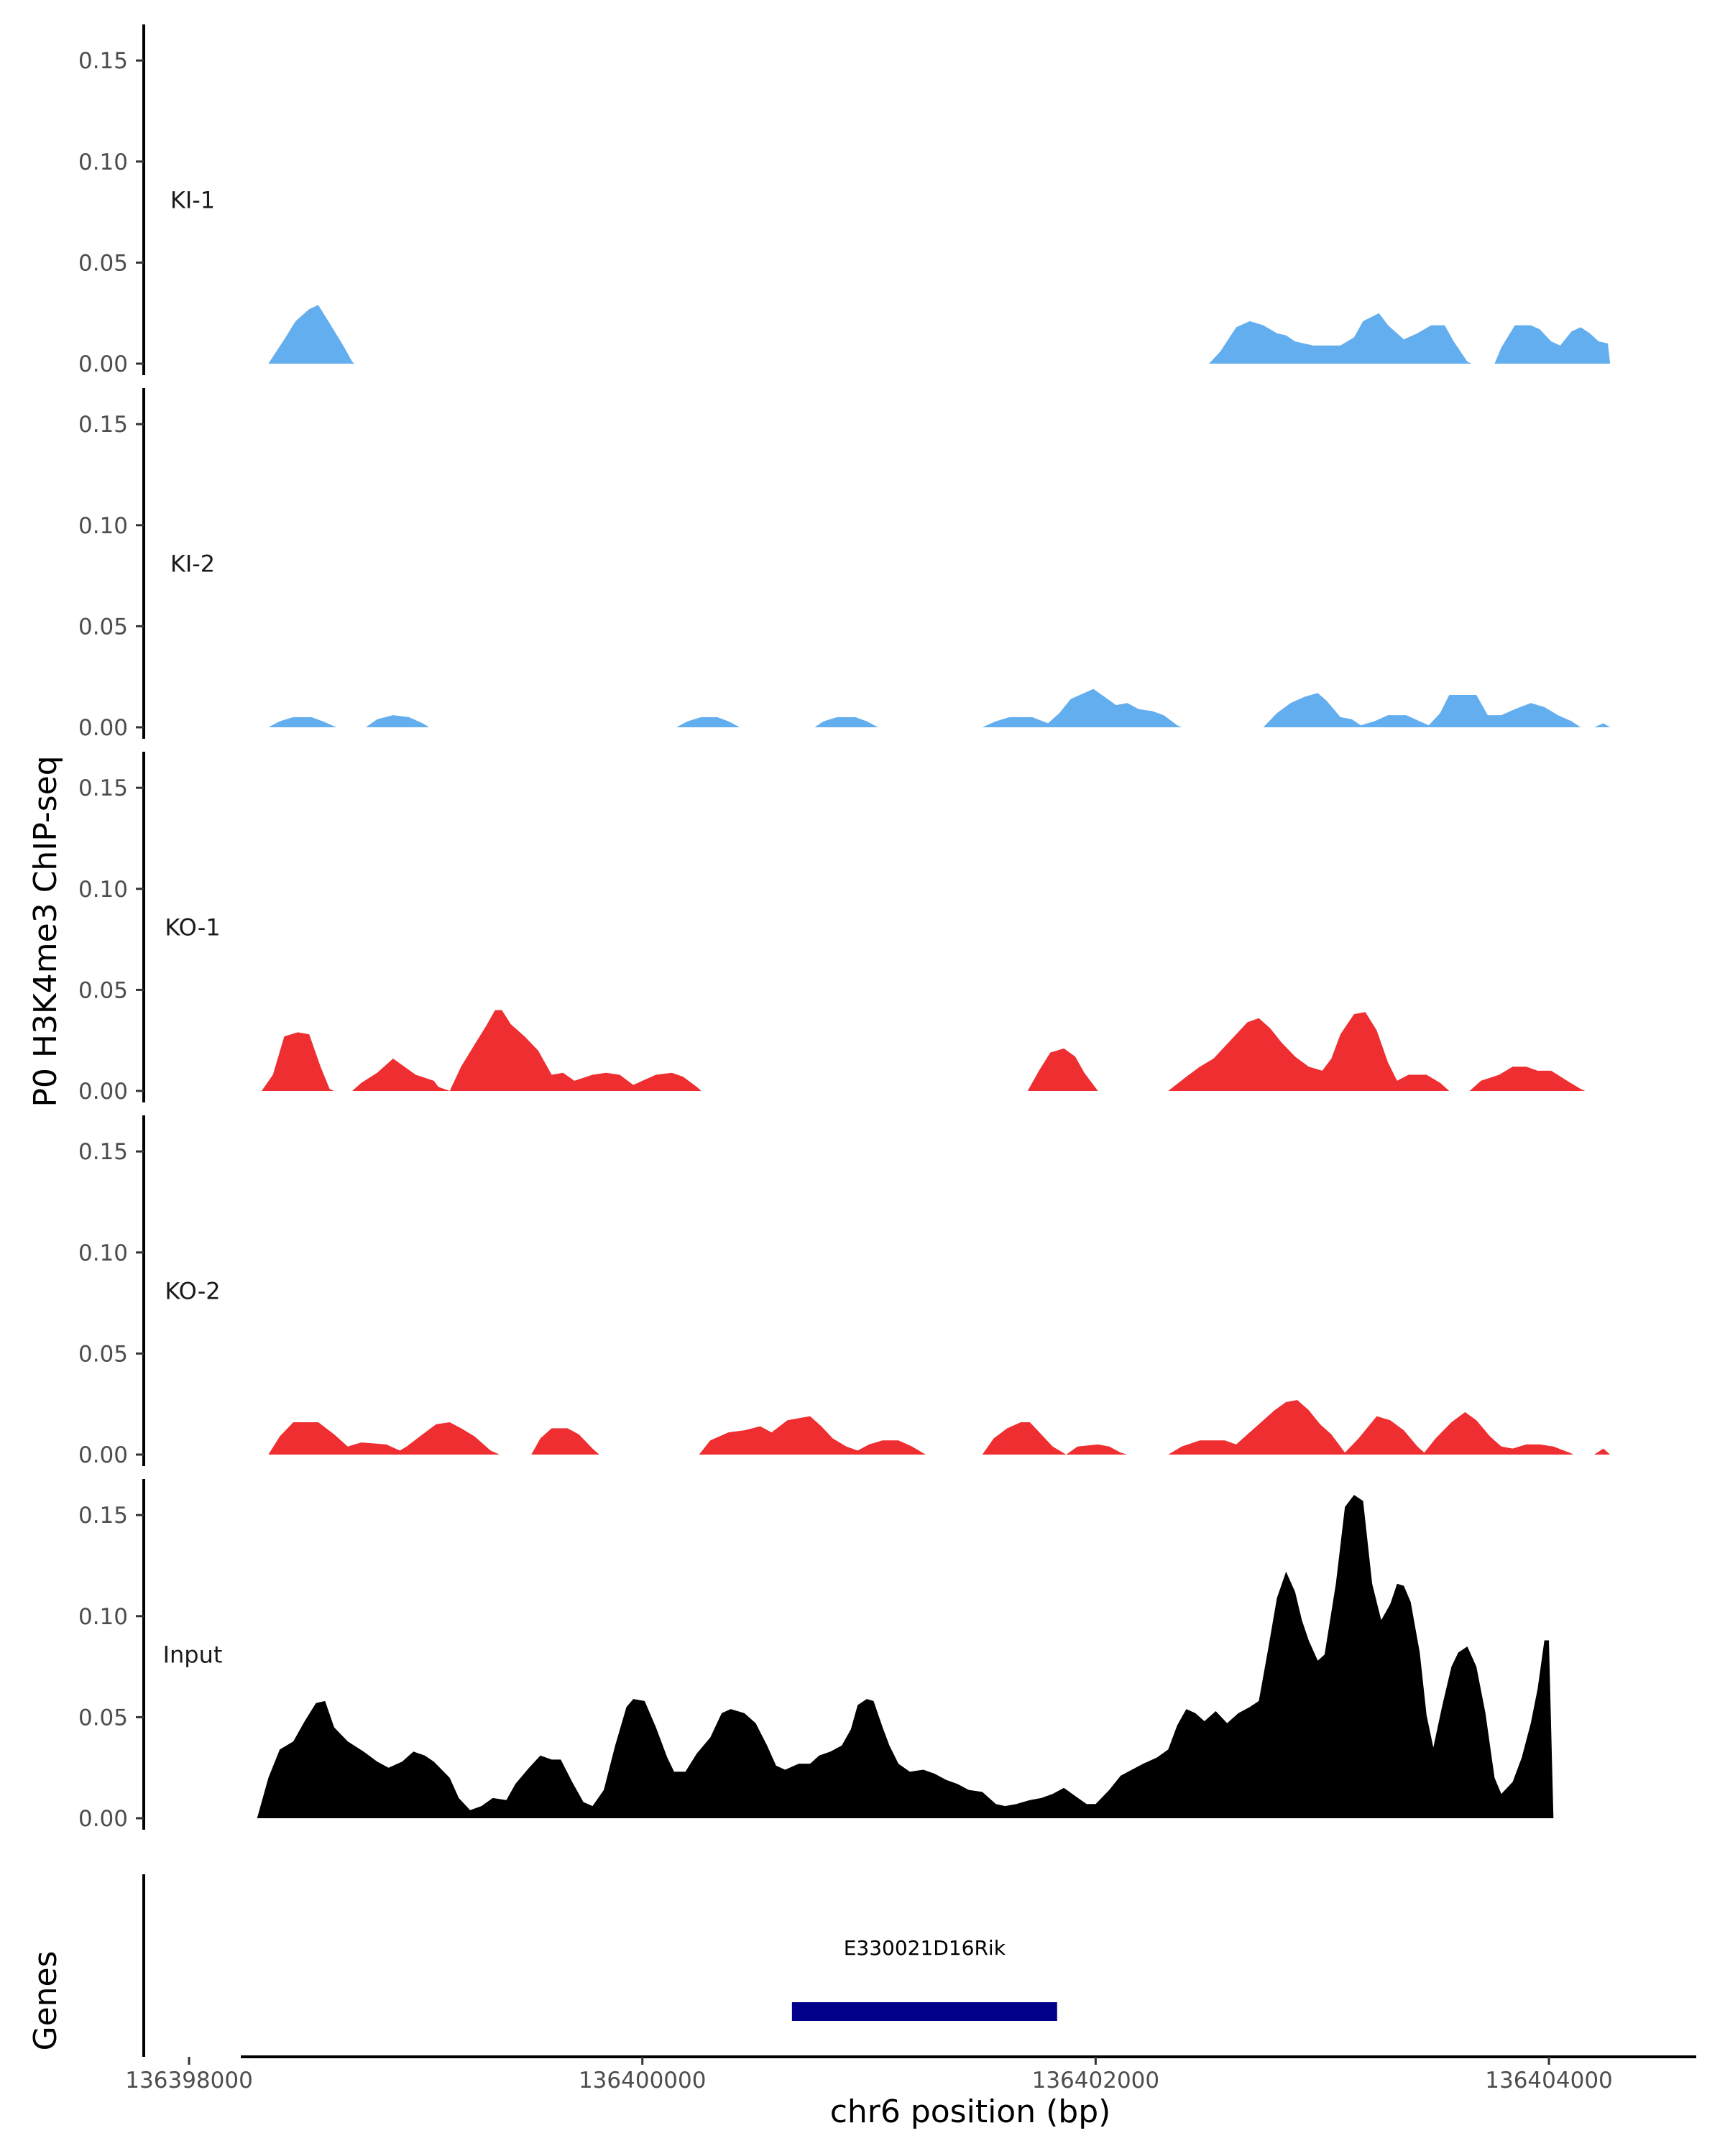 This screenshot has width=1725, height=2156. Describe the element at coordinates (844, 1291) in the screenshot. I see `track-panel-ko-2: 0.00 0.05 0.10 0.15 KO-2` at that location.